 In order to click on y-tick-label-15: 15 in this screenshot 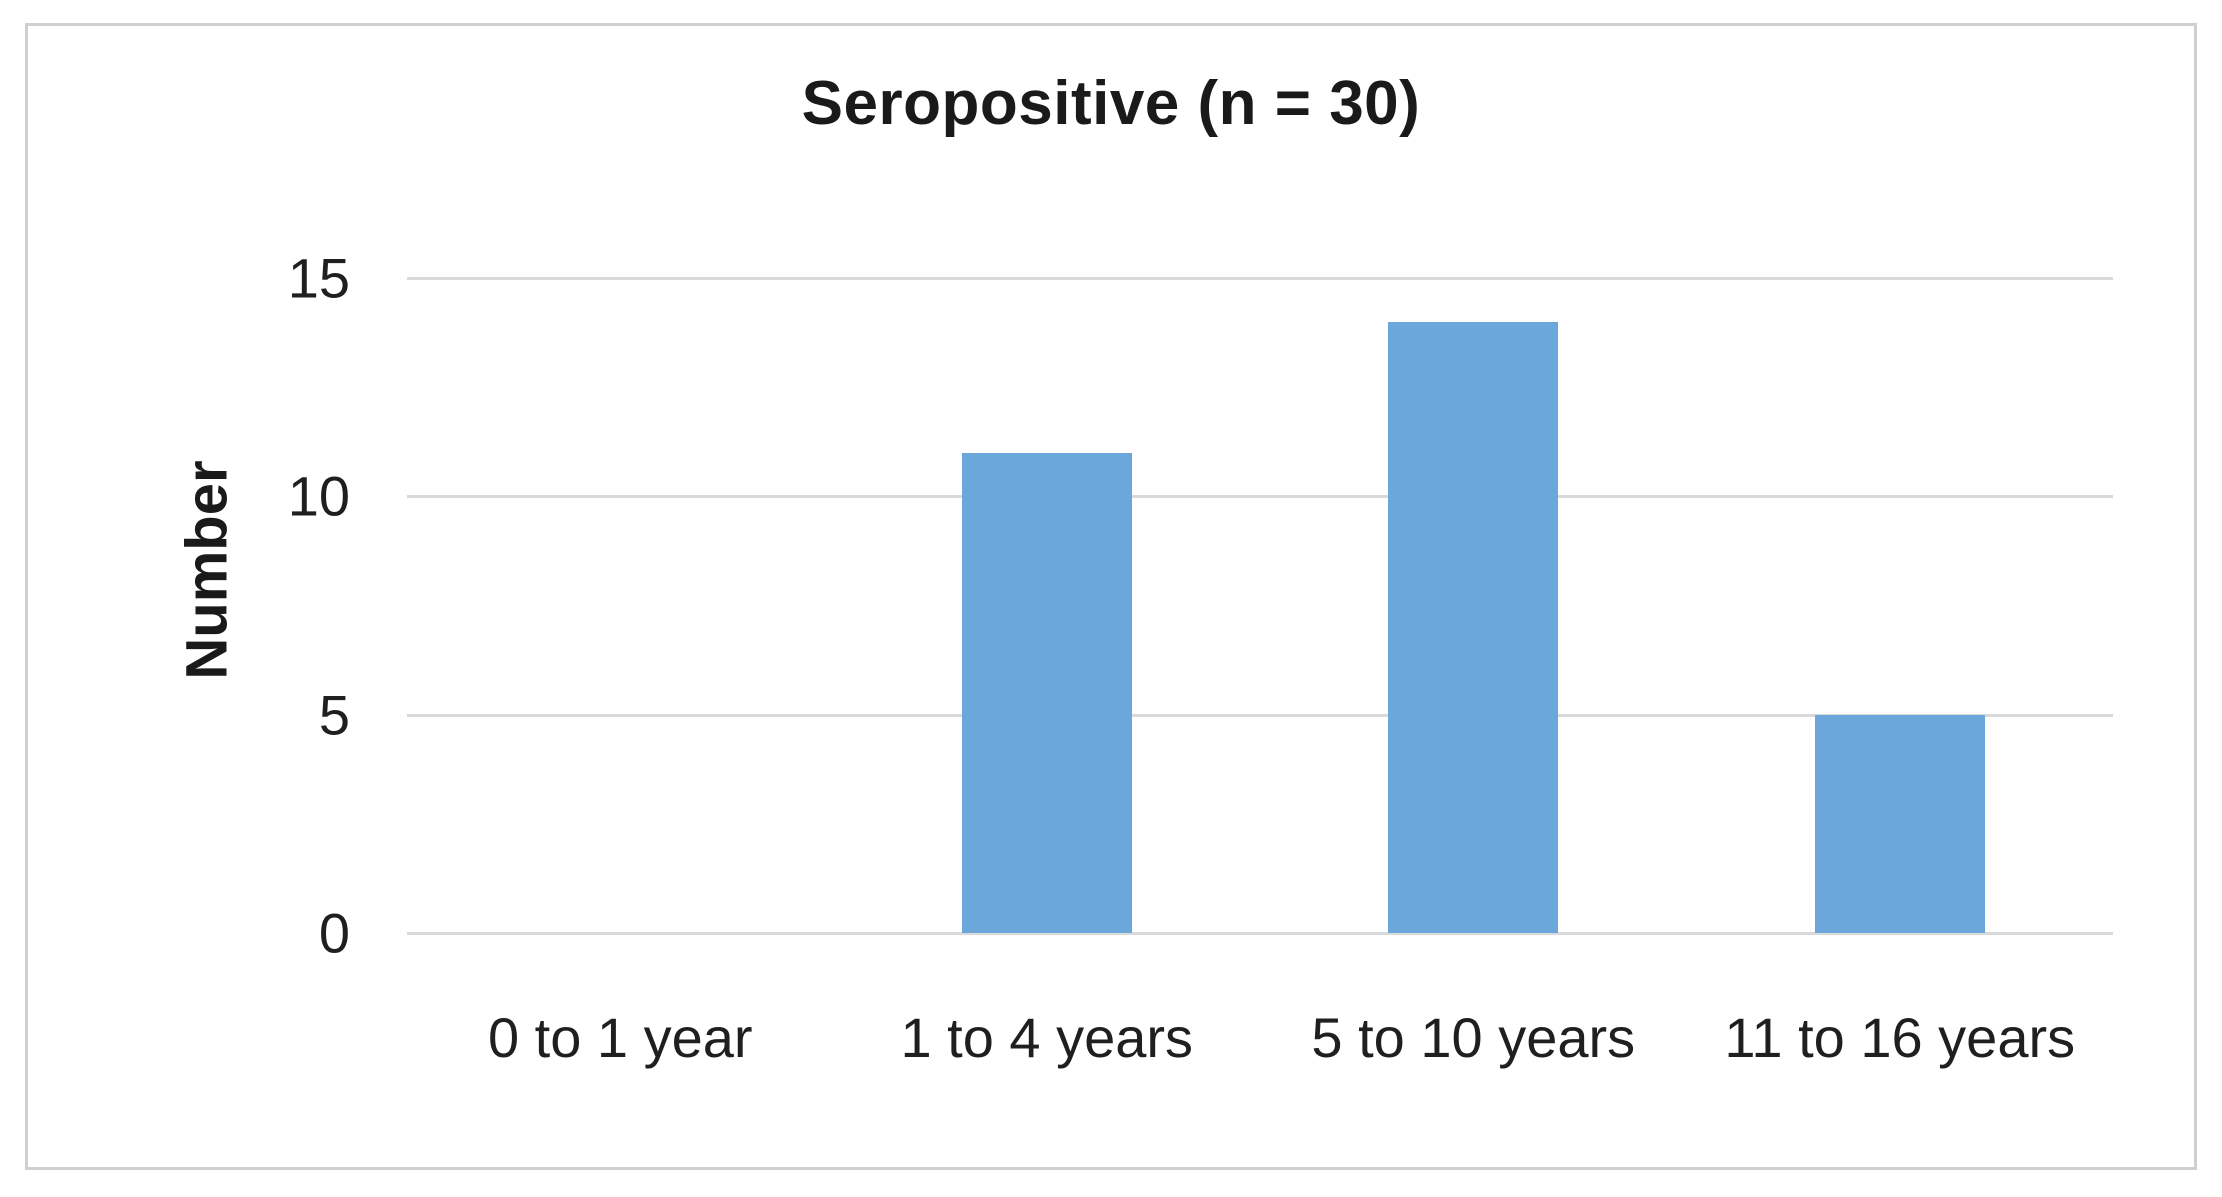, I will do `click(318, 278)`.